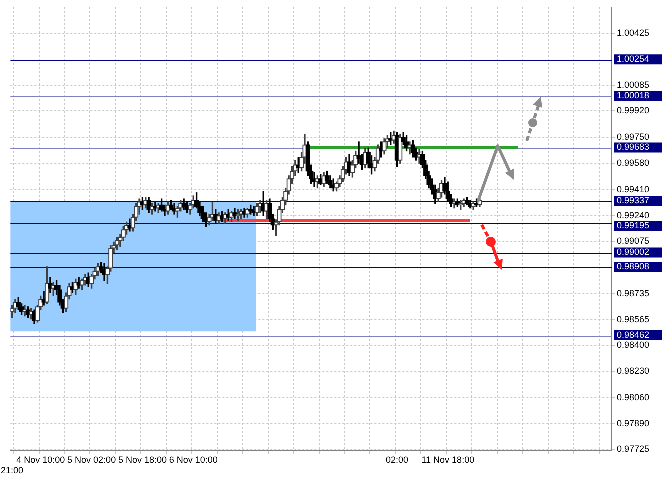  What do you see at coordinates (633, 95) in the screenshot?
I see `ref-line-label: 1.00018` at bounding box center [633, 95].